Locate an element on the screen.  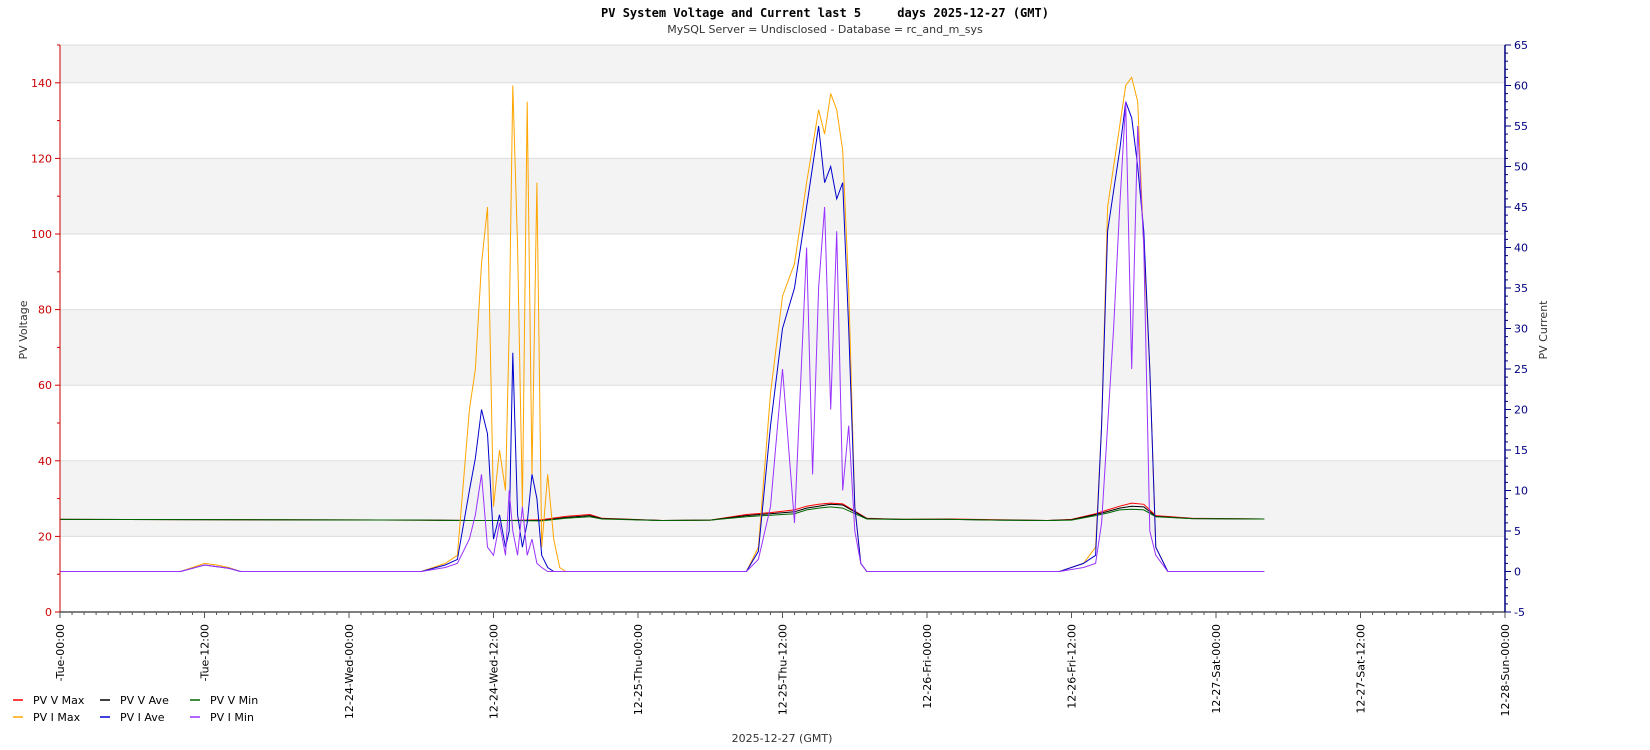
y-right-tick-label: 5 is located at coordinates (1517, 531).